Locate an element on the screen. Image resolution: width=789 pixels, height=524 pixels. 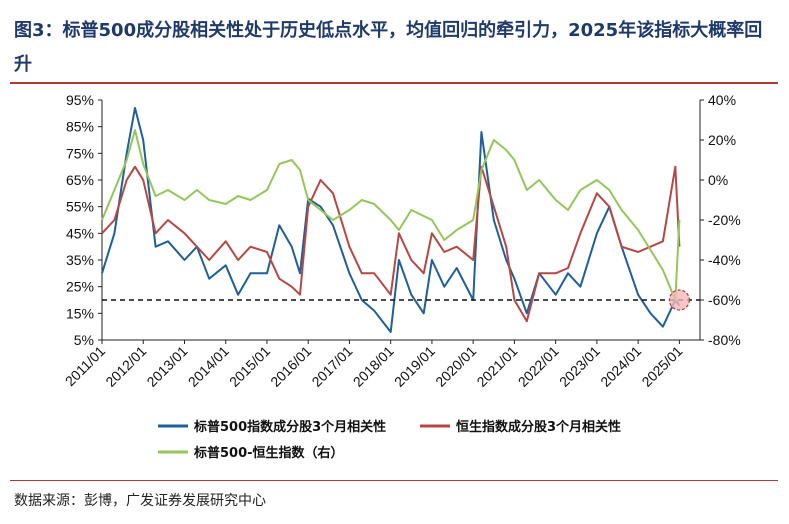
reference-layer is located at coordinates (401, 300).